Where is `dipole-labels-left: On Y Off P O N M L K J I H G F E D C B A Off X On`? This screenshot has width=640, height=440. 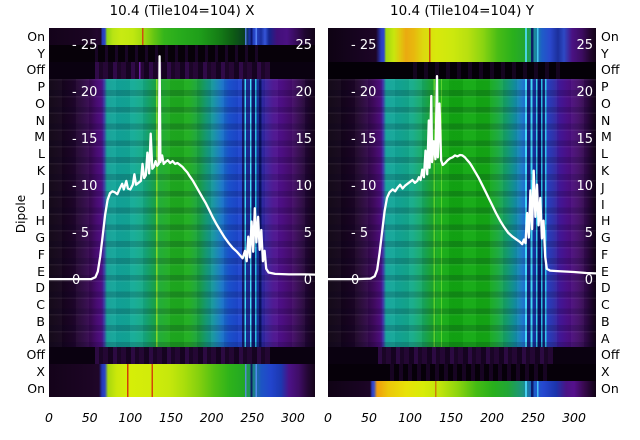 dipole-labels-left: On Y Off P O N M L K J I H G F E D C B A Off X On is located at coordinates (22, 212).